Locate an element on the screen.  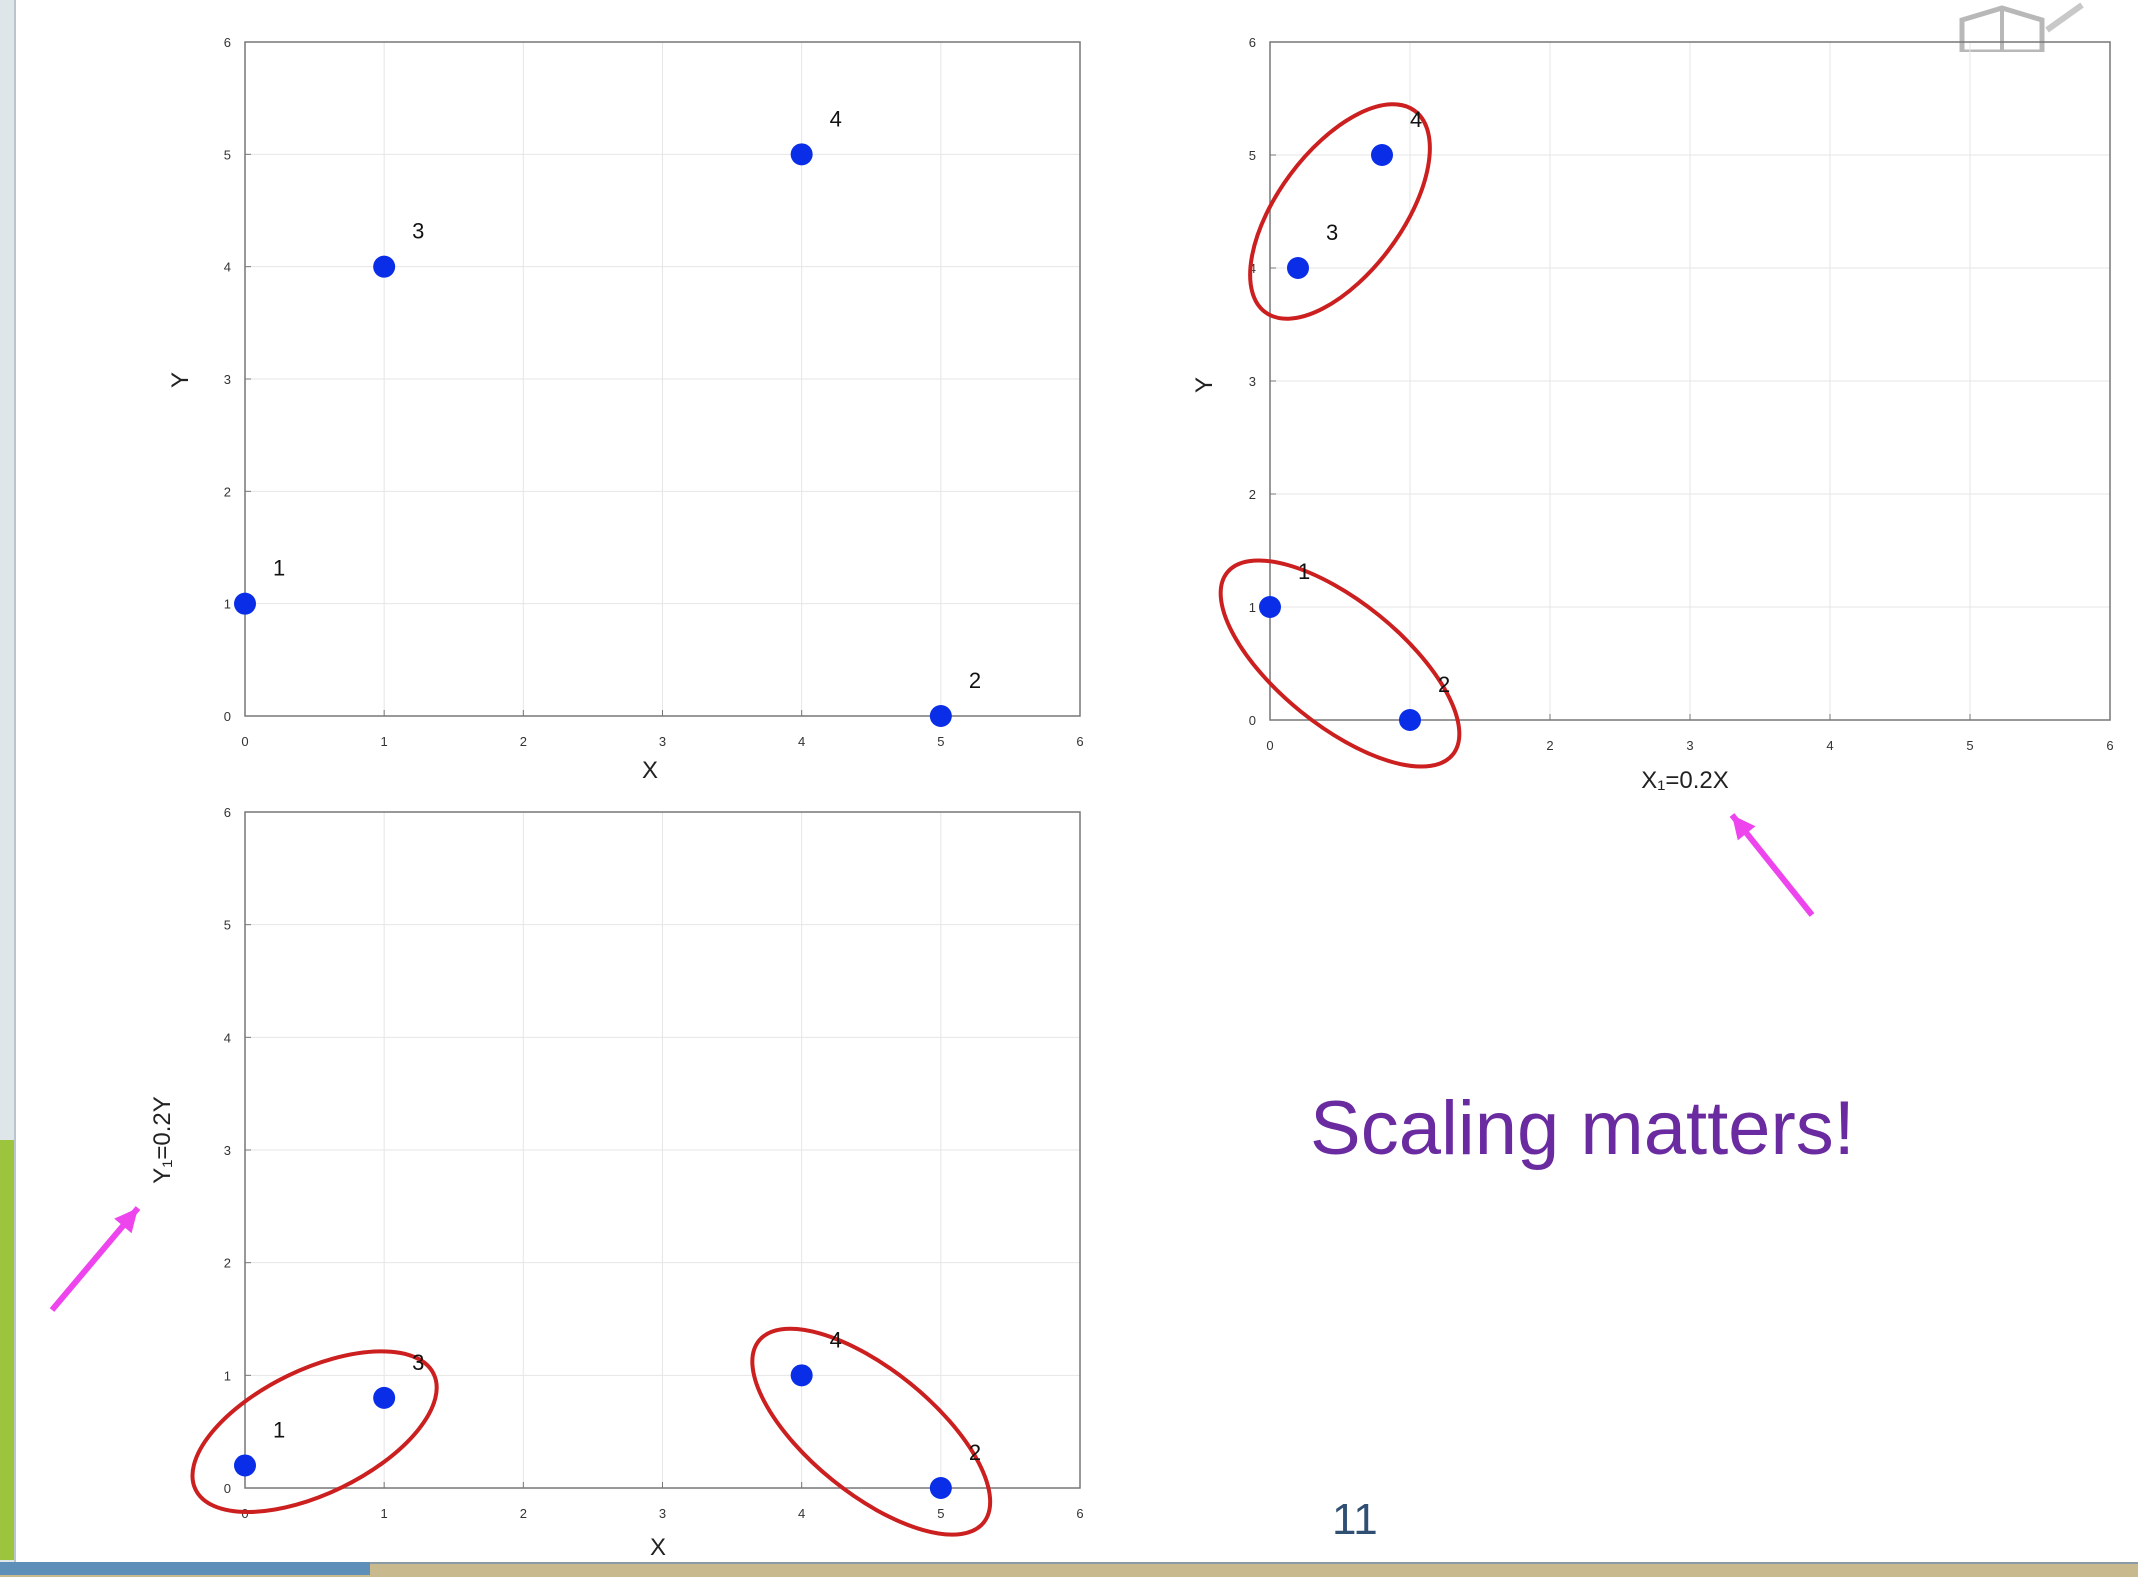
arrow-to-x-axis-label-icon is located at coordinates (1772, 865).